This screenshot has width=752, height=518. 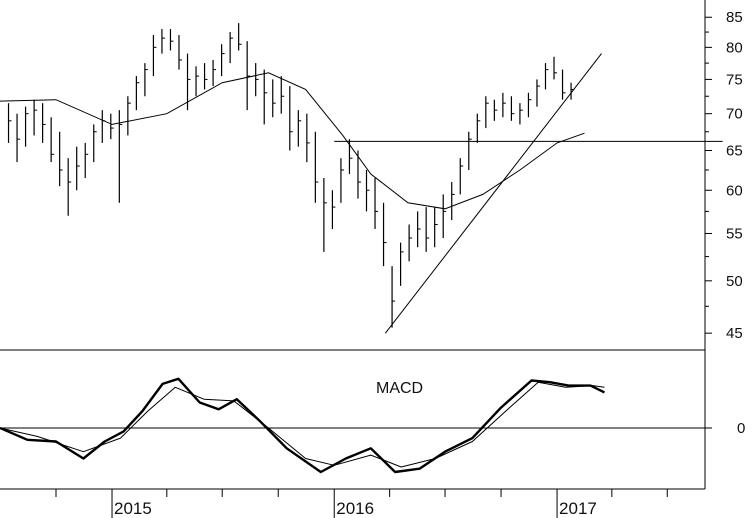 I want to click on price-tick-label: 75, so click(x=734, y=79).